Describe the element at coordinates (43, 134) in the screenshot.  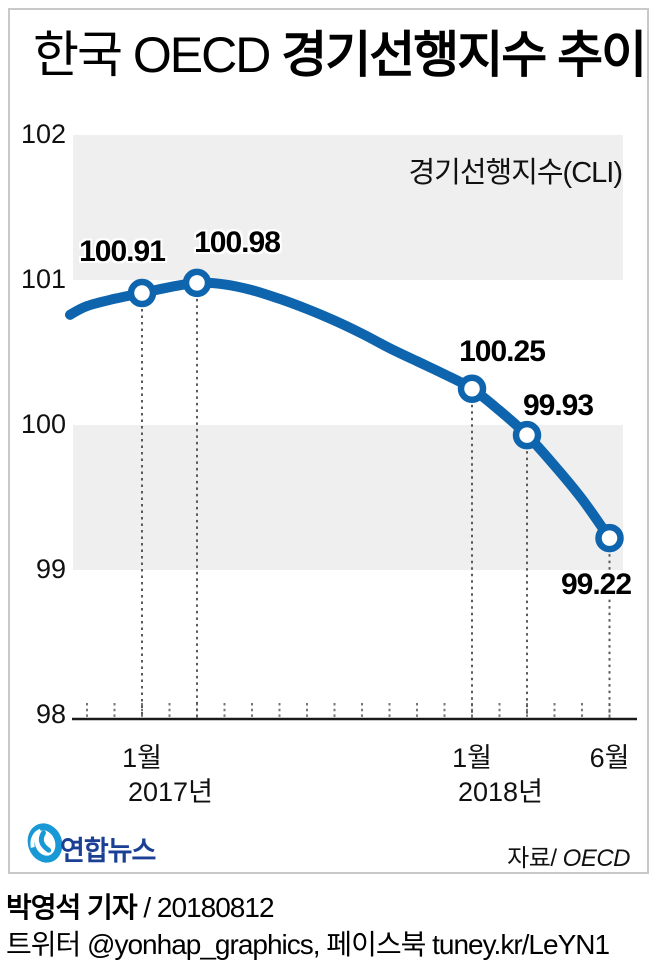
I see `y-tick-label: 102` at that location.